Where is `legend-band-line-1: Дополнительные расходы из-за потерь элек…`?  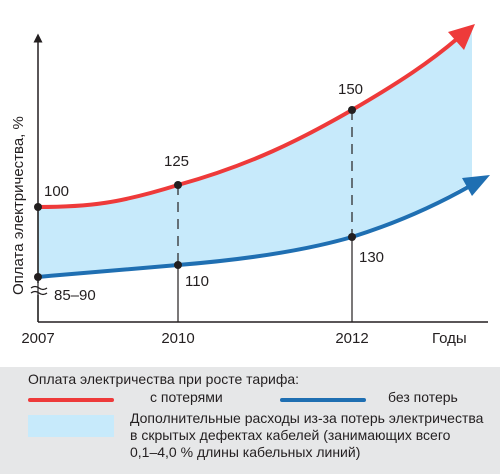
legend-band-line-1: Дополнительные расходы из-за потерь элек… is located at coordinates (307, 418).